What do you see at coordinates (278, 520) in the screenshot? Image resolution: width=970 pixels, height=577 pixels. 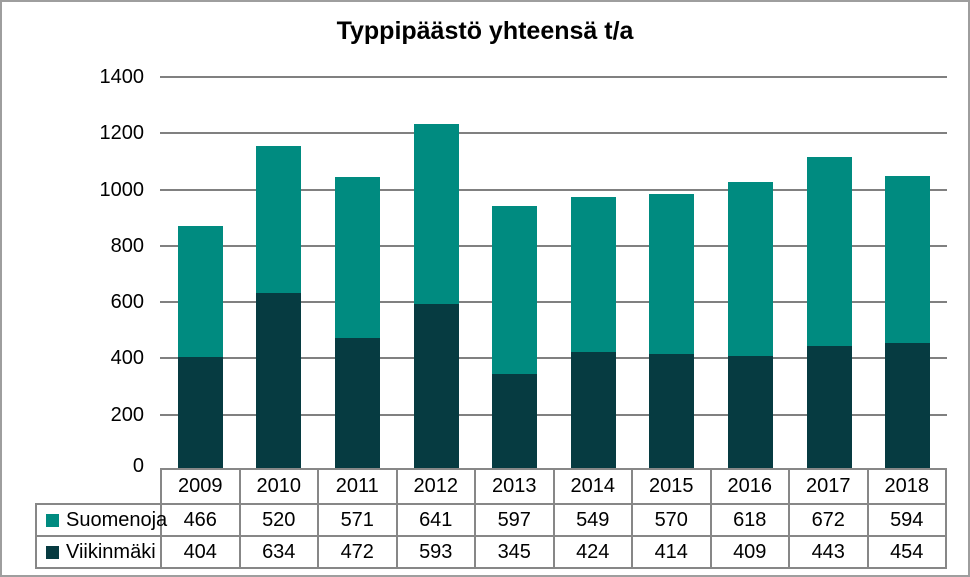 I see `value-cell-suomenoja-2010: 520` at bounding box center [278, 520].